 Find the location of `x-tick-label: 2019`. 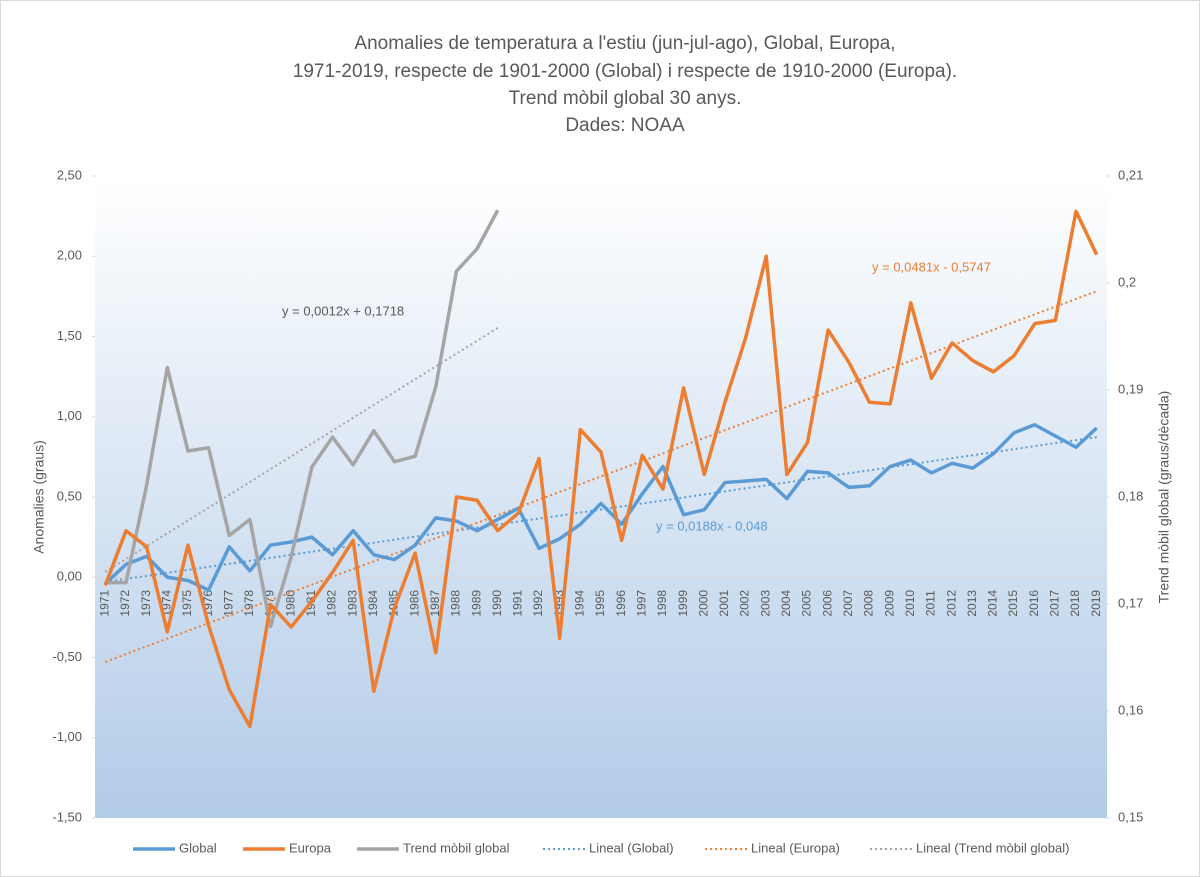

x-tick-label: 2019 is located at coordinates (1096, 603).